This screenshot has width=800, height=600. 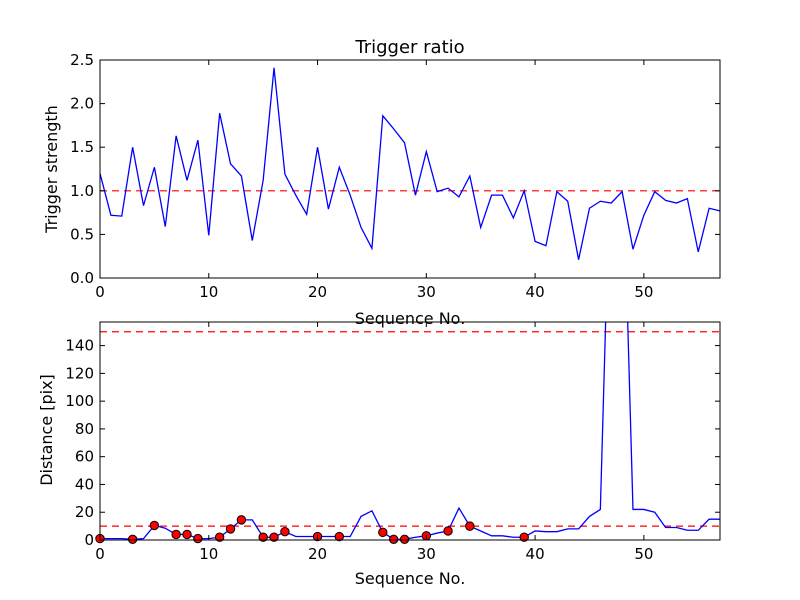 What do you see at coordinates (426, 292) in the screenshot?
I see `trigger-xtick-label: 30` at bounding box center [426, 292].